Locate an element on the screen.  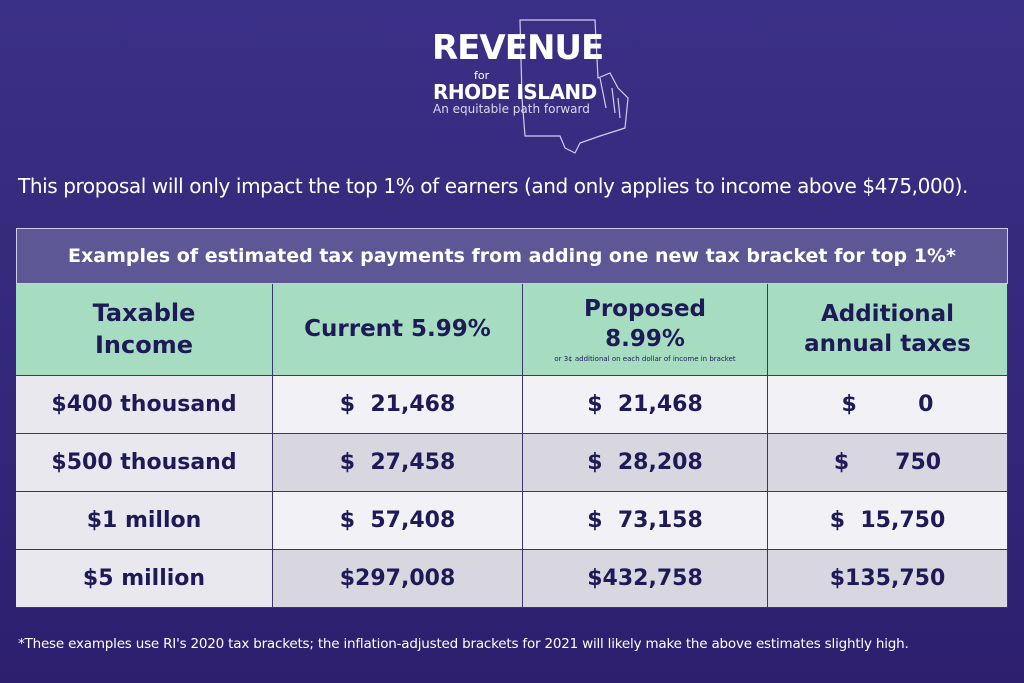
header-text: Additional annual taxes is located at coordinates (887, 328).